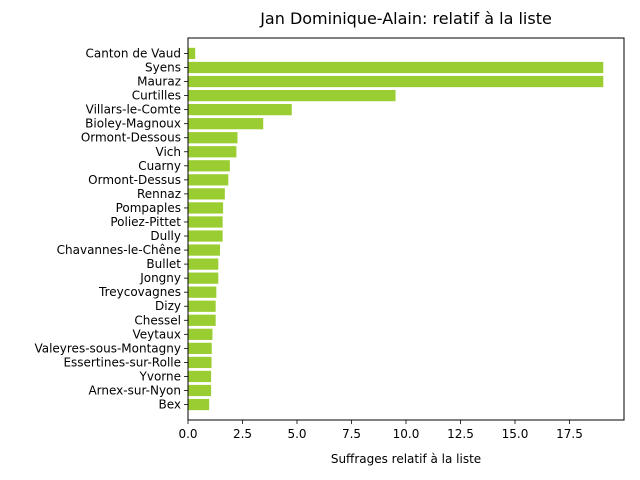 The image size is (640, 480). Describe the element at coordinates (160, 278) in the screenshot. I see `y-tick-label: Jongny` at that location.